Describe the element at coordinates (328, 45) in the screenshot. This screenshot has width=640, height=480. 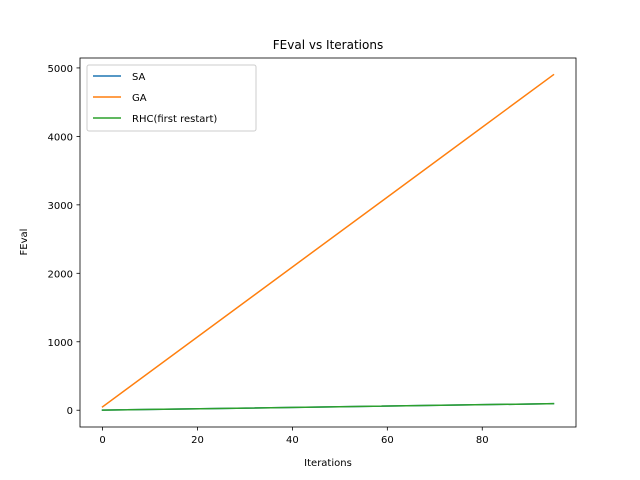
I see `chart-title: FEval vs Iterations` at that location.